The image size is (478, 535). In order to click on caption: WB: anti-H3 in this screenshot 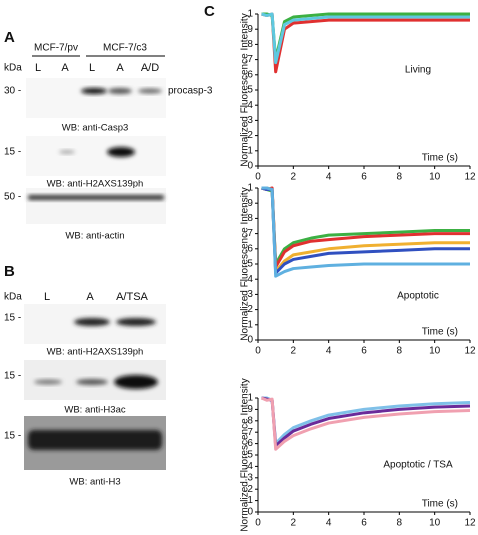, I will do `click(94, 482)`.